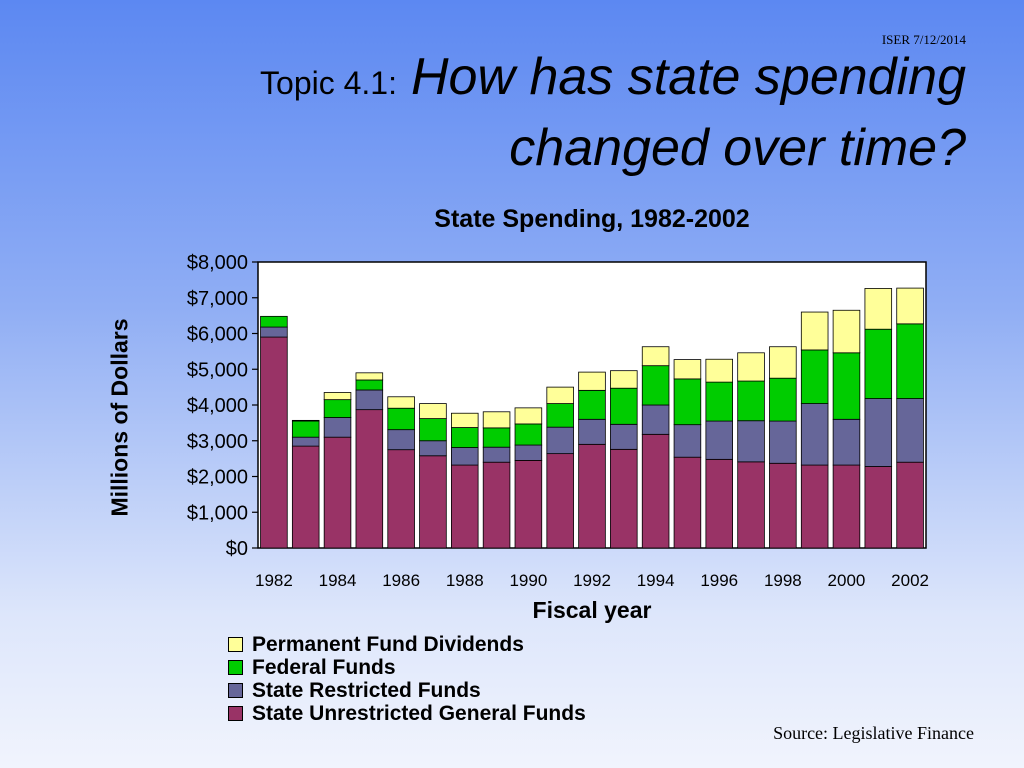 The height and width of the screenshot is (768, 1024). Describe the element at coordinates (337, 427) in the screenshot. I see `bar-state-restricted-funds-1984` at that location.